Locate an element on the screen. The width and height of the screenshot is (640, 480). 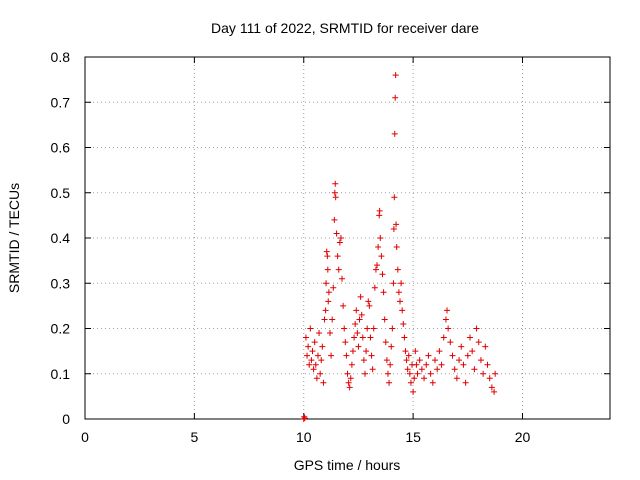
y-tick-label: 0.5 is located at coordinates (61, 193).